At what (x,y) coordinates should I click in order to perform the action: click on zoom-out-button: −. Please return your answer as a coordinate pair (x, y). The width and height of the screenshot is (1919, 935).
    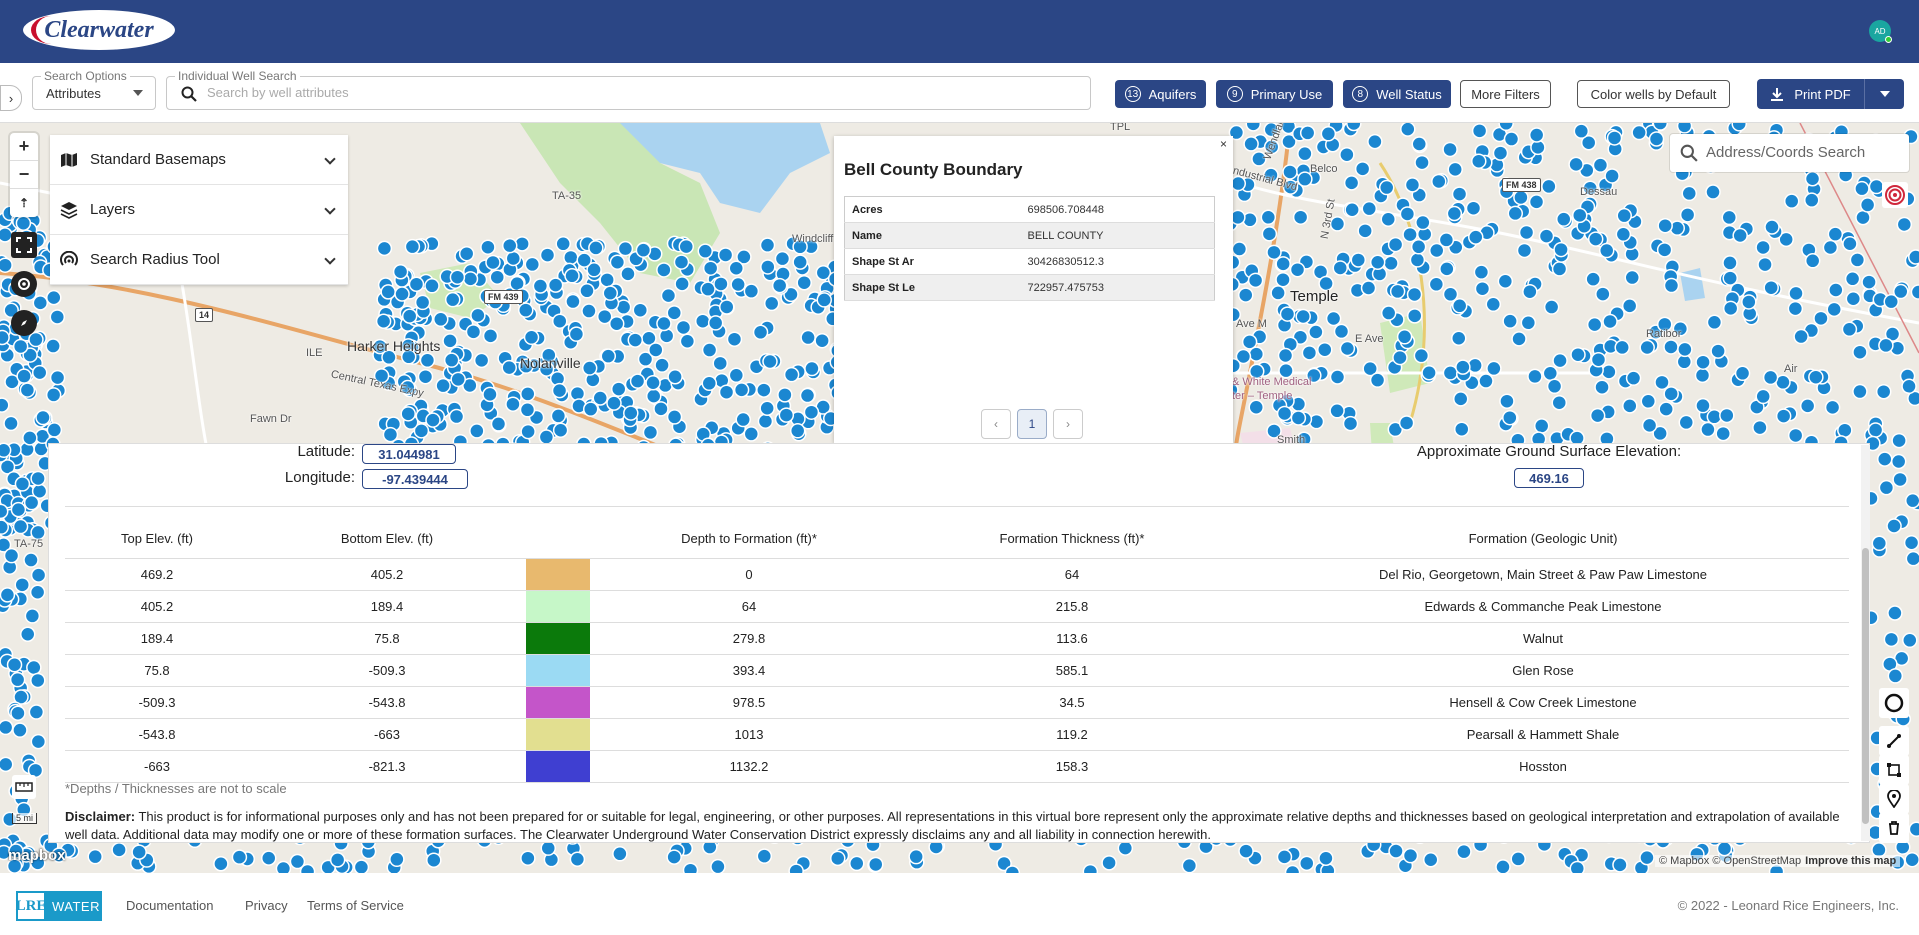
    Looking at the image, I should click on (24, 175).